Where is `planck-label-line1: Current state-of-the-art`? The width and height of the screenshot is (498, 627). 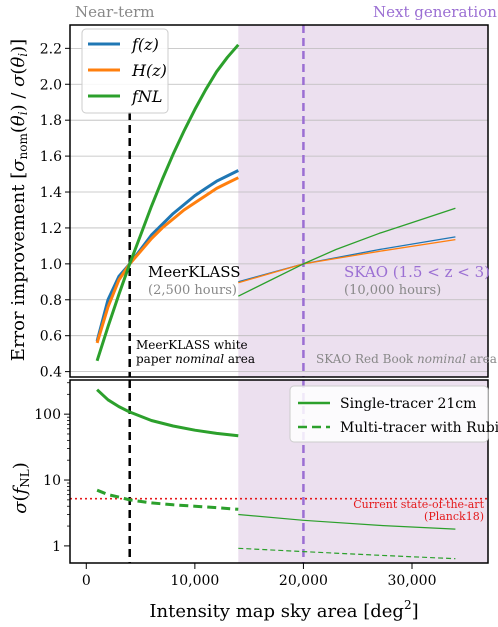
planck-label-line1: Current state-of-the-art is located at coordinates (418, 504).